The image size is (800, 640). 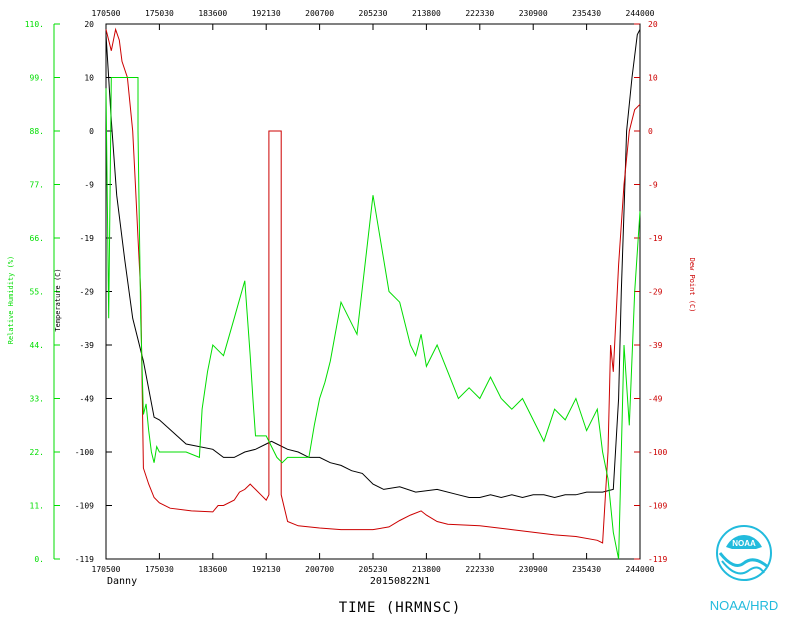 What do you see at coordinates (400, 608) in the screenshot?
I see `x-axis-title: TIME (HRMNSC)` at bounding box center [400, 608].